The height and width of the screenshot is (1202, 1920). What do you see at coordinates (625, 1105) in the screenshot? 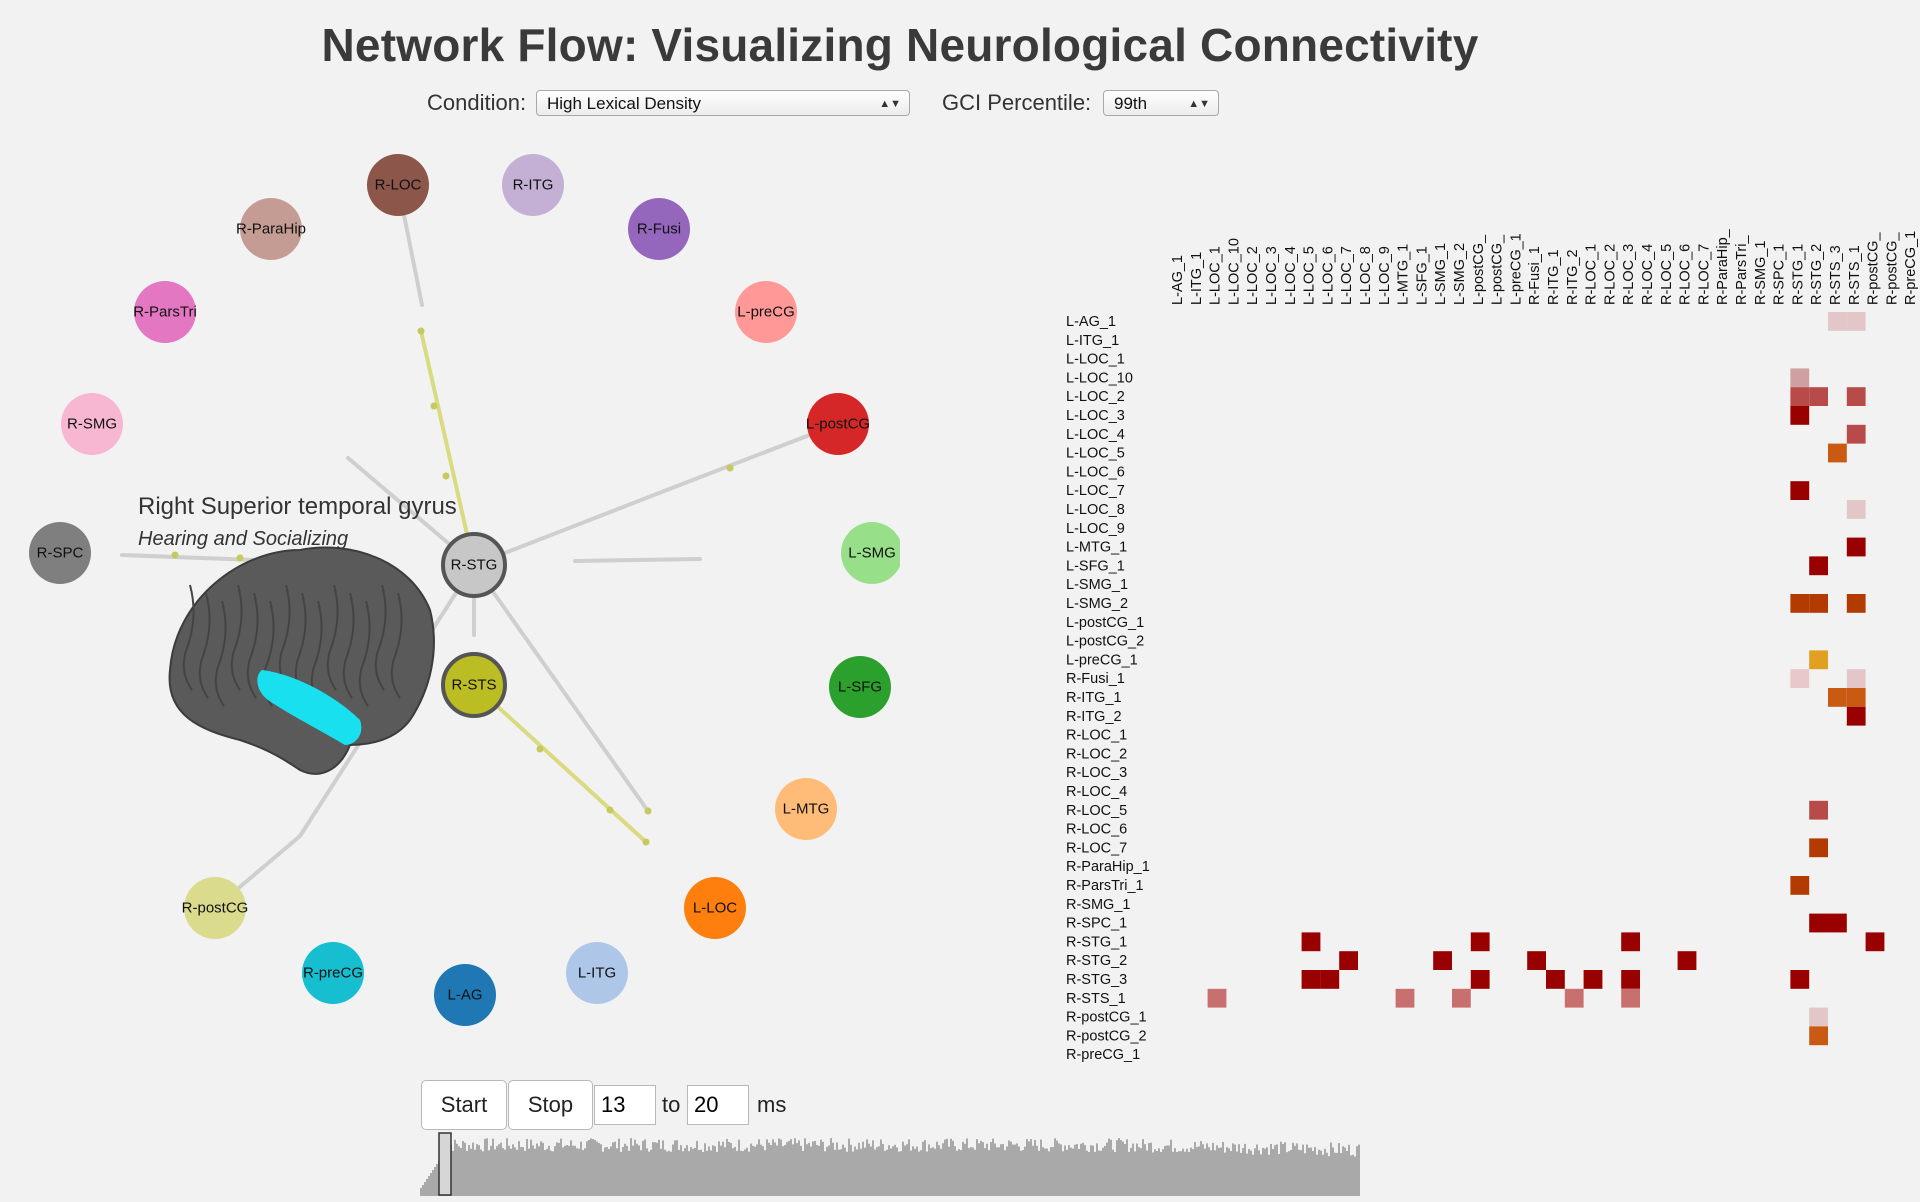
I see `time-from-input` at bounding box center [625, 1105].